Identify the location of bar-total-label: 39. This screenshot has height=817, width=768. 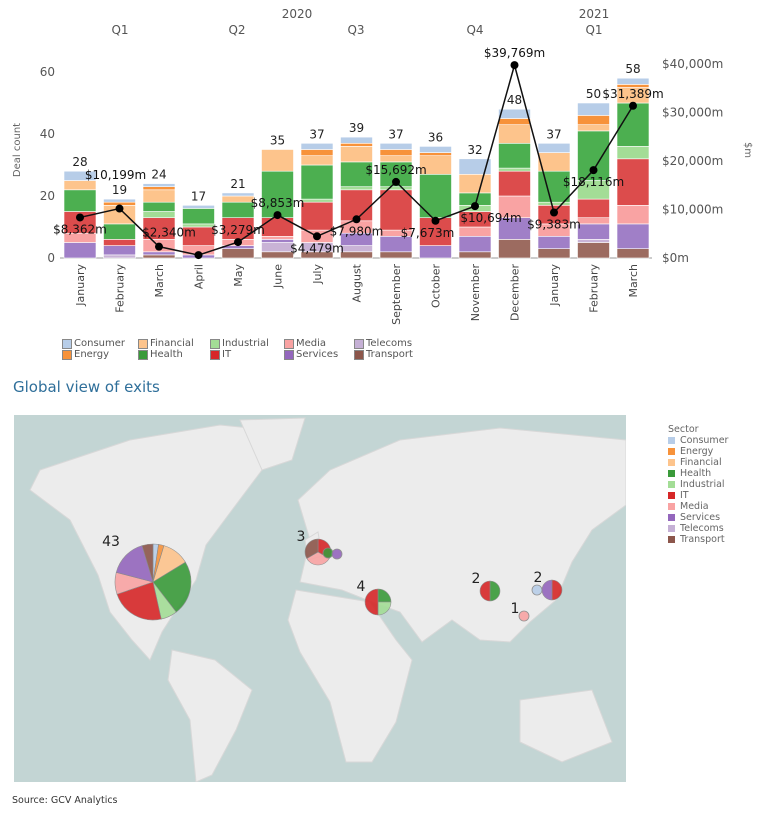
(356, 128).